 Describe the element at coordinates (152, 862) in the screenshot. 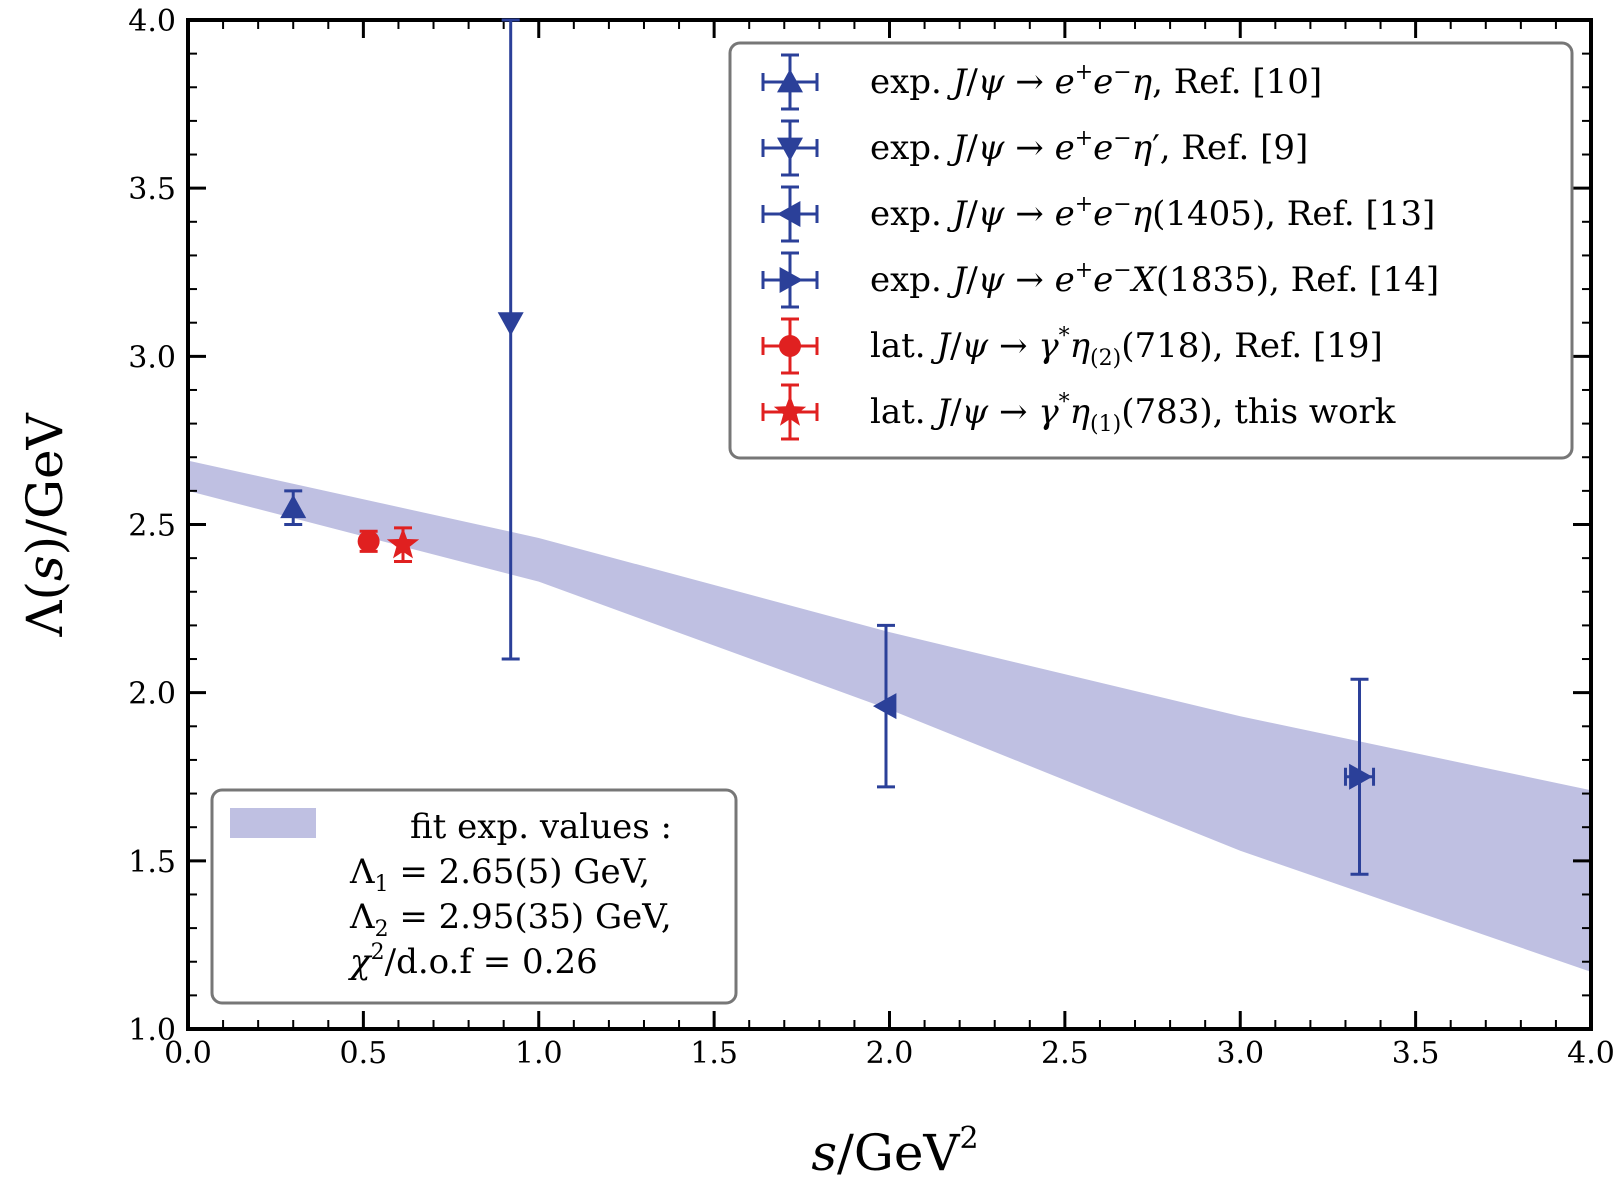

I see `y-tick-label: 1.5` at that location.